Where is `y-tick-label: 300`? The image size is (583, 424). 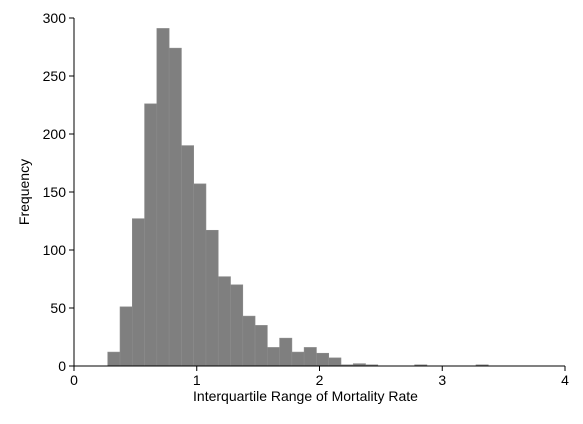 y-tick-label: 300 is located at coordinates (55, 18).